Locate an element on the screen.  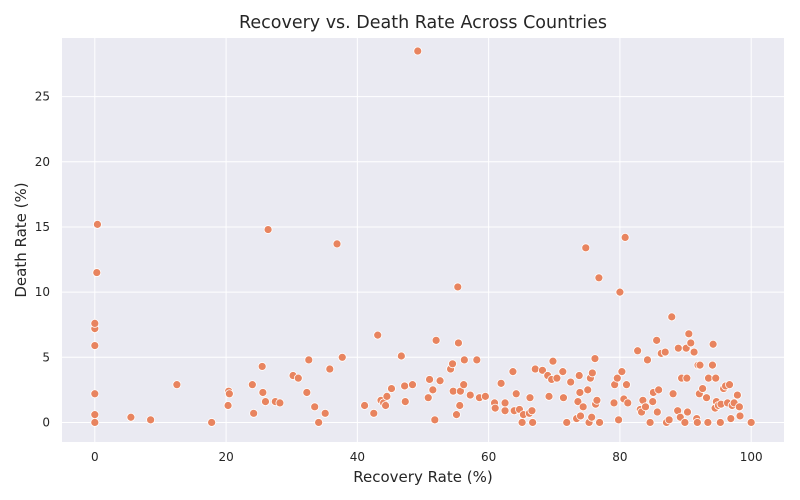
chart-title: Recovery vs. Death Rate Across Countries is located at coordinates (423, 23).